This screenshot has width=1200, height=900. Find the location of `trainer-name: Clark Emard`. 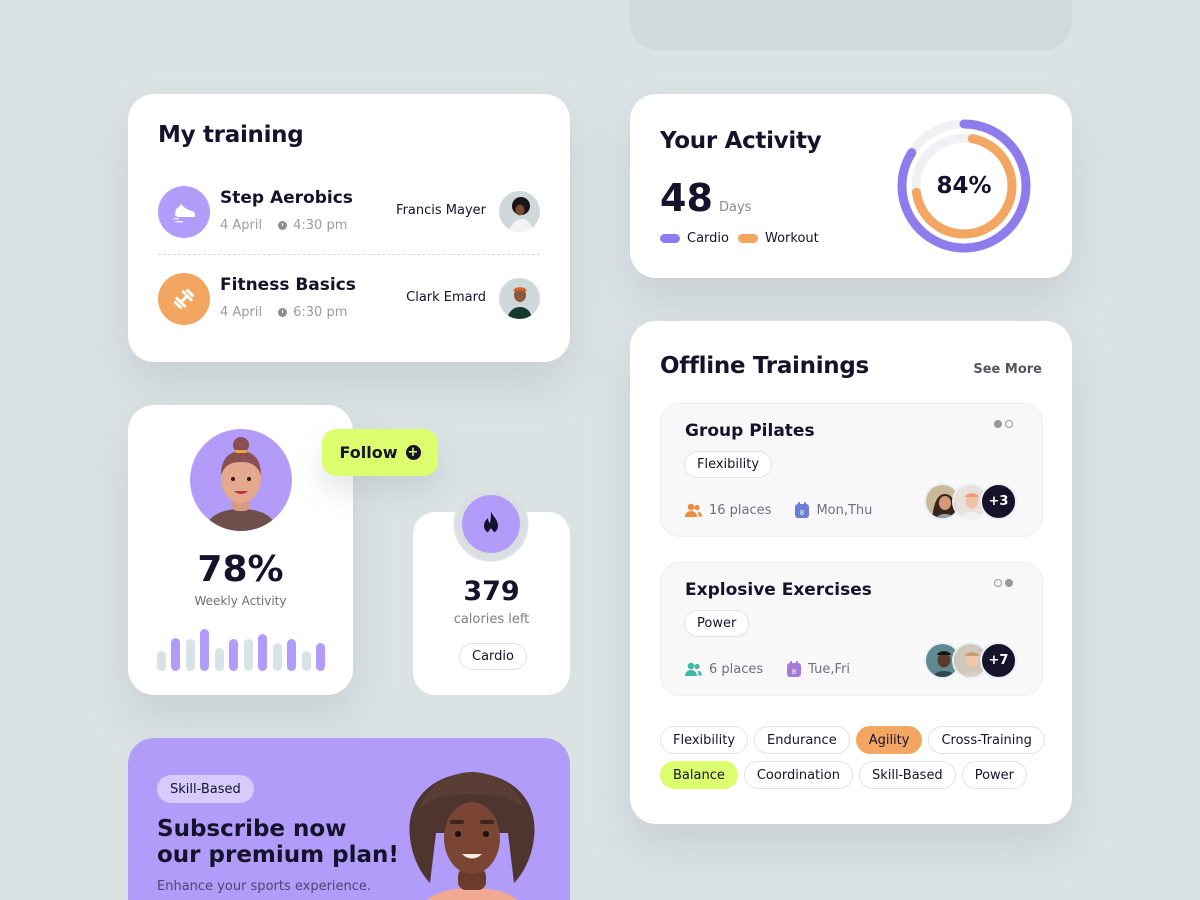

trainer-name: Clark Emard is located at coordinates (446, 297).